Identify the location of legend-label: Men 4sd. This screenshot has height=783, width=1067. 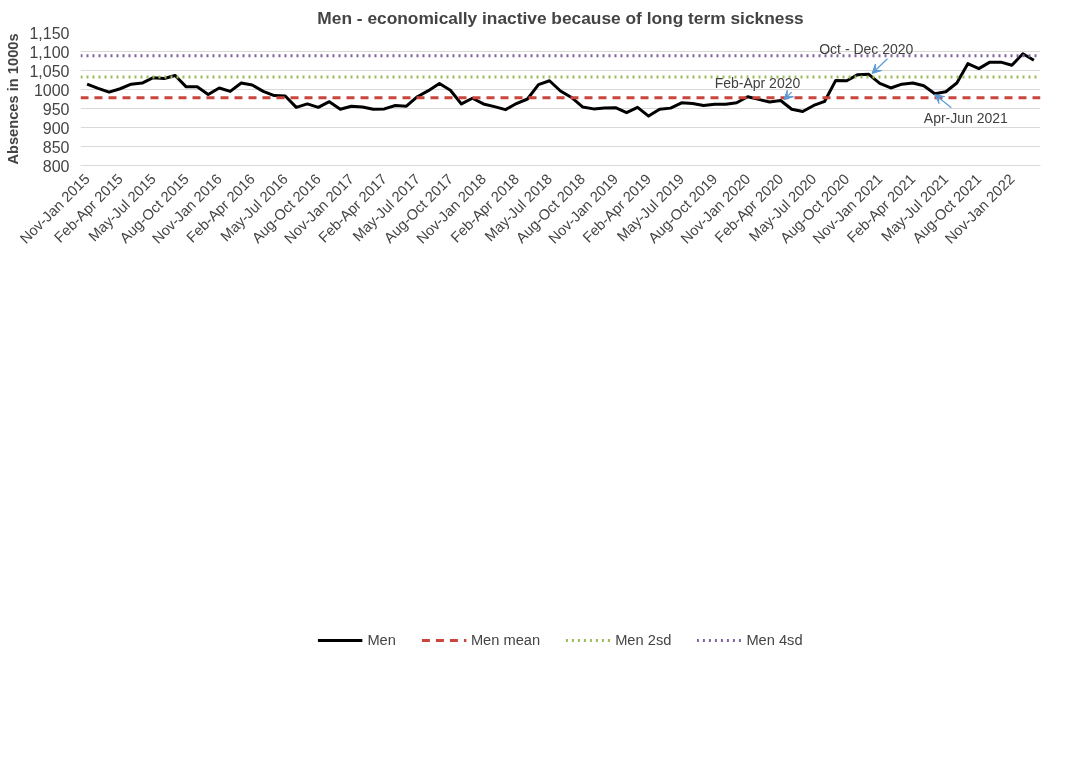
(774, 640).